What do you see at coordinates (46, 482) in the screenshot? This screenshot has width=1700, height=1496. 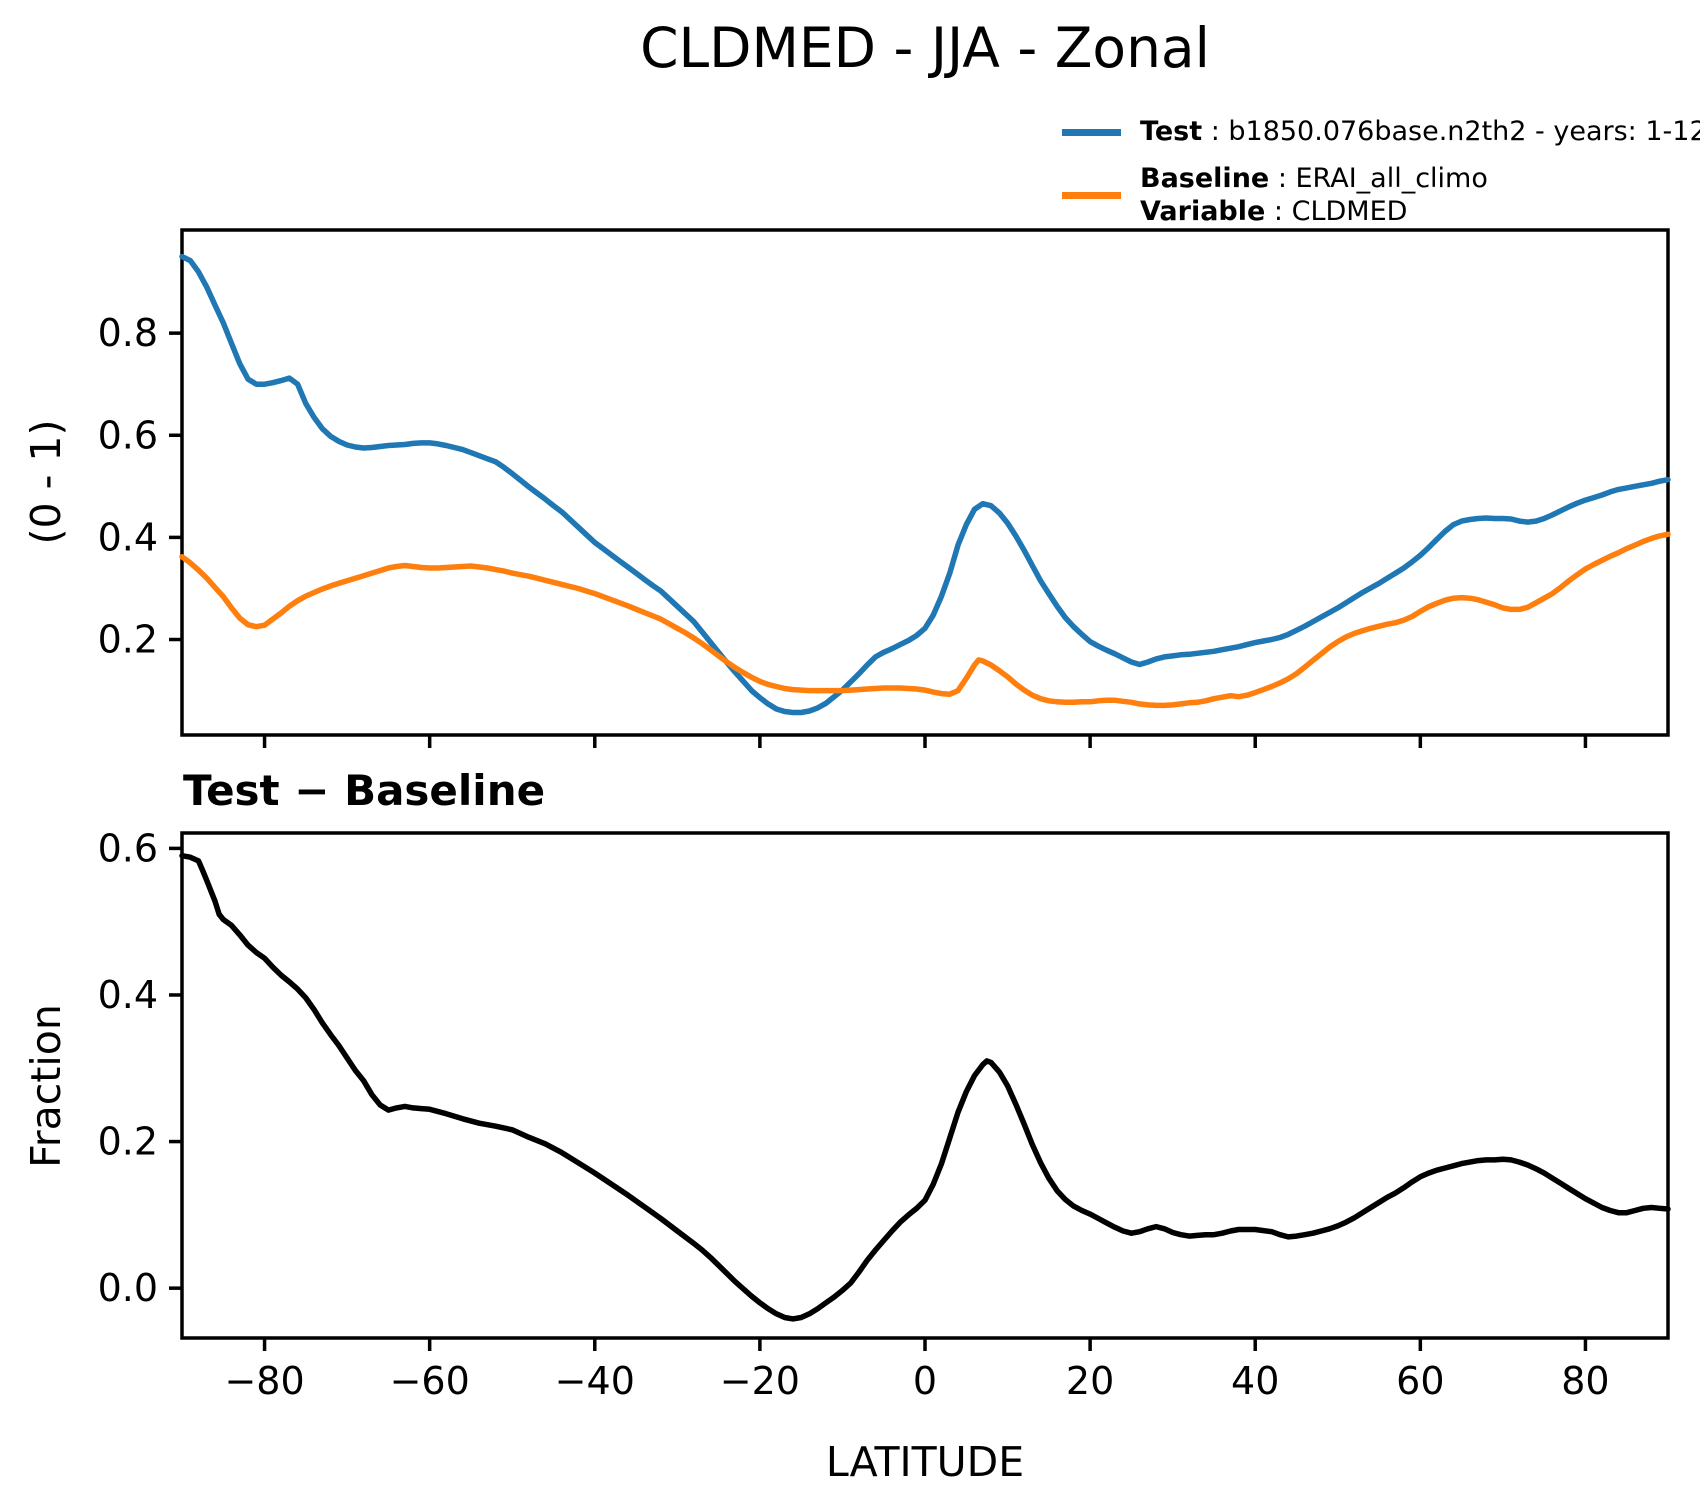 I see `top-chart-ylabel: (0 - 1)` at bounding box center [46, 482].